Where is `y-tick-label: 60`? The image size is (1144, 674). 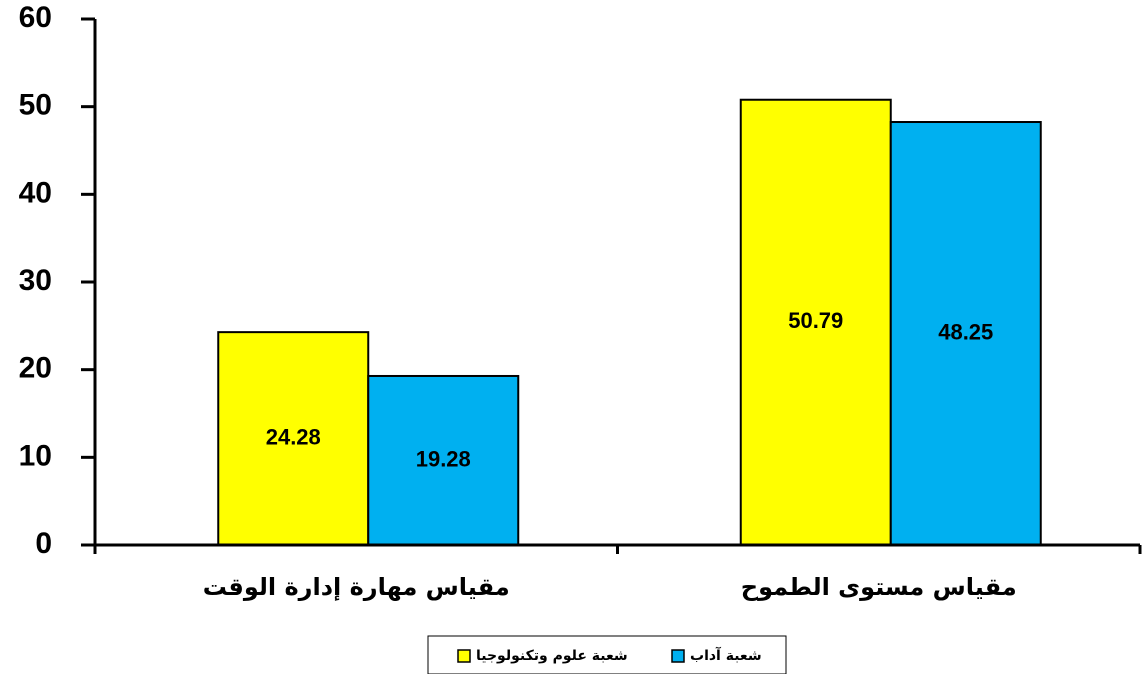
y-tick-label: 60 is located at coordinates (35, 17).